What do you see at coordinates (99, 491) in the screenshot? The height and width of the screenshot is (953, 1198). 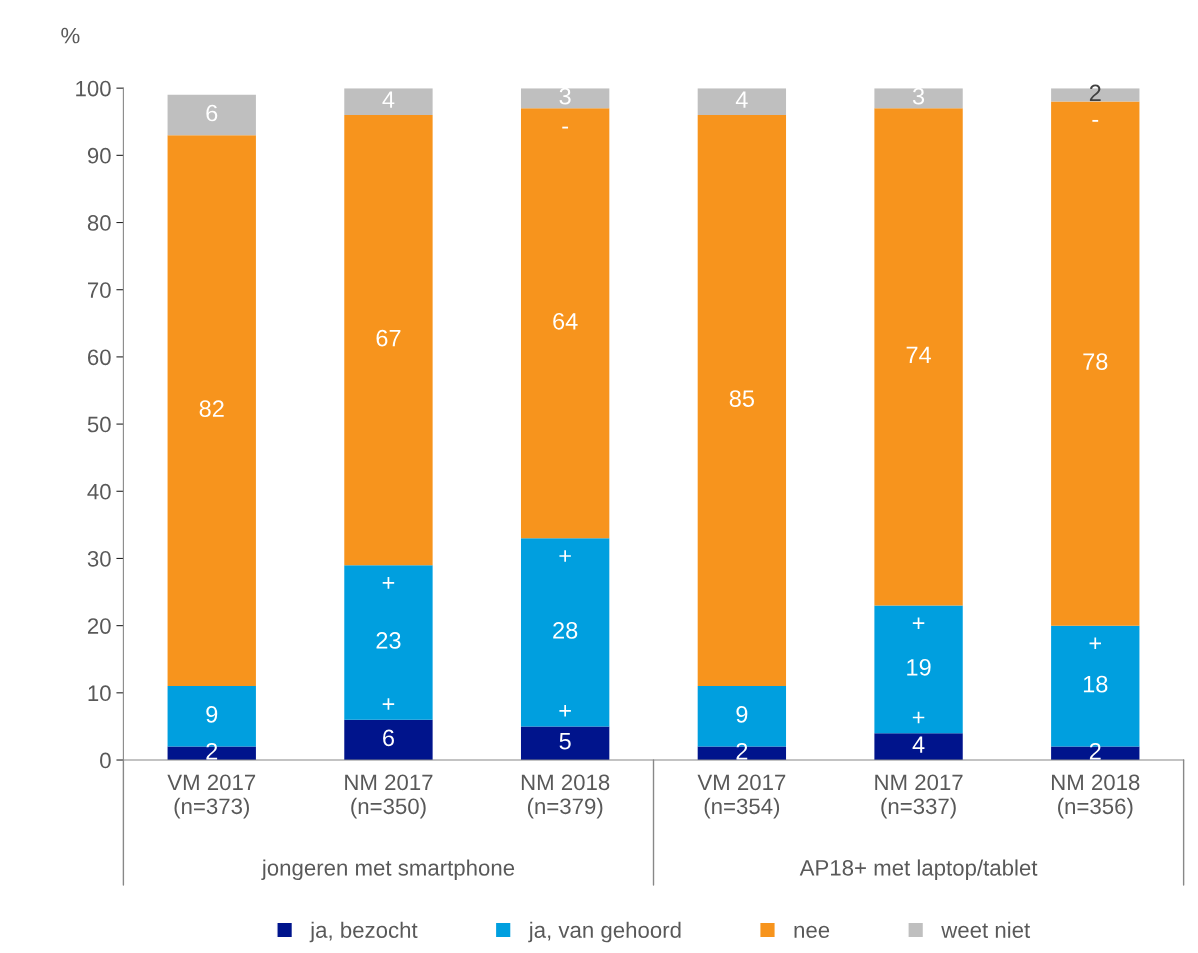 I see `y-tick-label: 40` at bounding box center [99, 491].